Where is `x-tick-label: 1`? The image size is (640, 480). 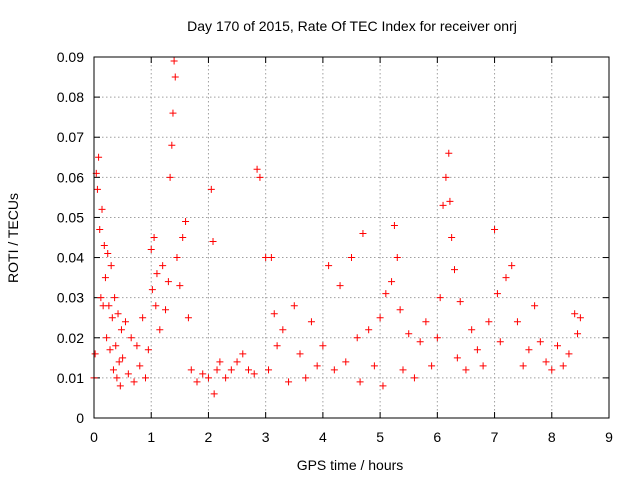 x-tick-label: 1 is located at coordinates (151, 437).